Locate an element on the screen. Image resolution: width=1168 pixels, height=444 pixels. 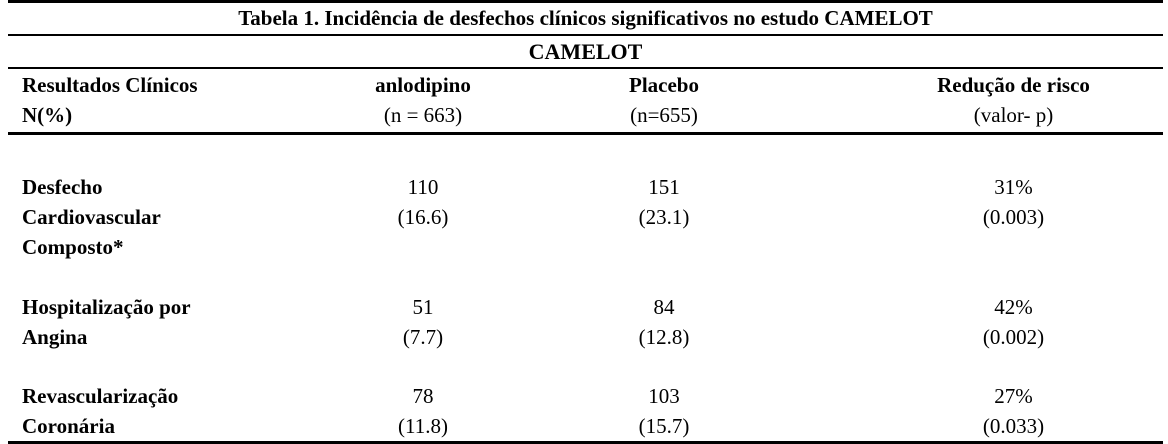
header-anlodipino: anlodipino (n = 663) is located at coordinates (431, 101).